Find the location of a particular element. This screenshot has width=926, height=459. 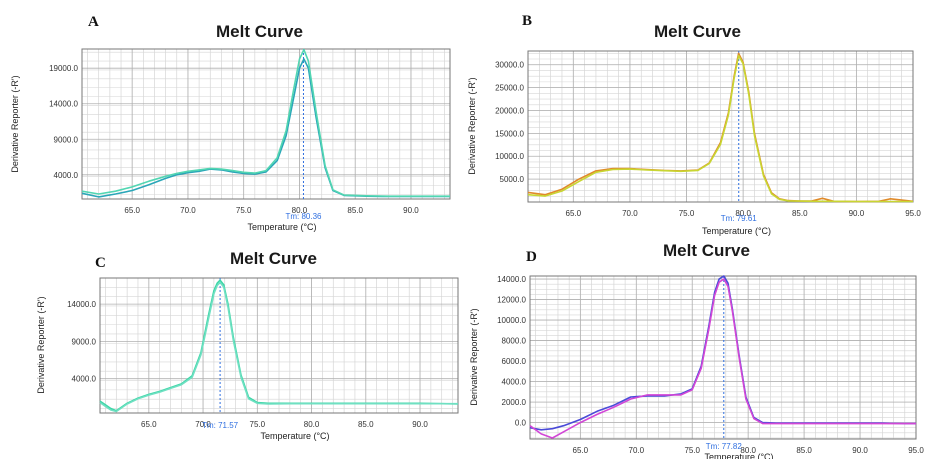

panel-letter-b: B is located at coordinates (527, 21).